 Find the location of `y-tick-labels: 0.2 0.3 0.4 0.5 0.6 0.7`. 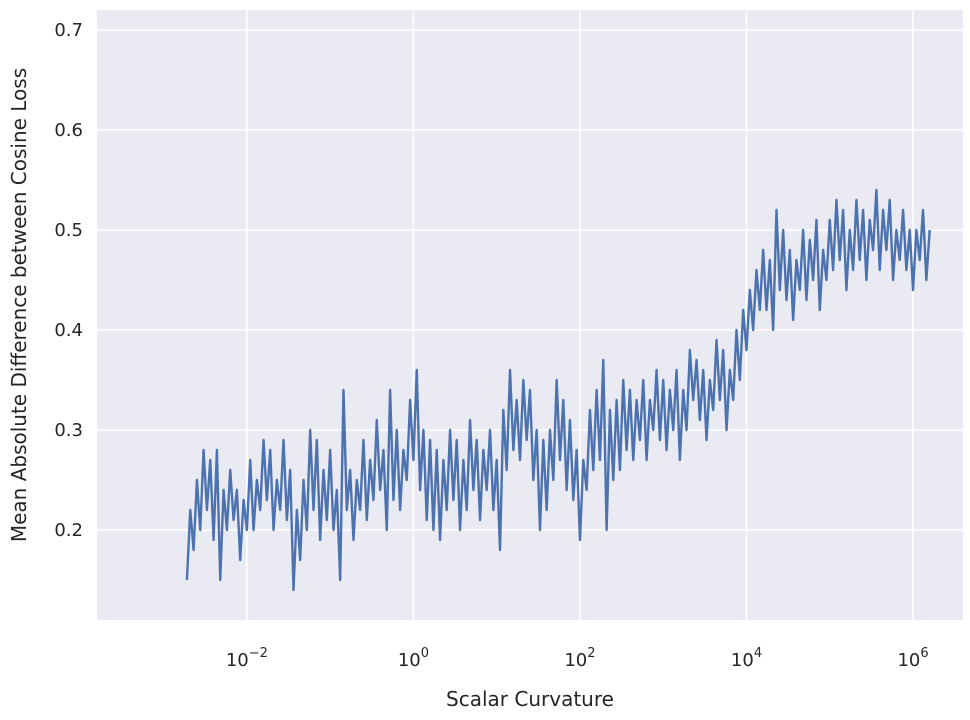

y-tick-labels: 0.2 0.3 0.4 0.5 0.6 0.7 is located at coordinates (68, 280).